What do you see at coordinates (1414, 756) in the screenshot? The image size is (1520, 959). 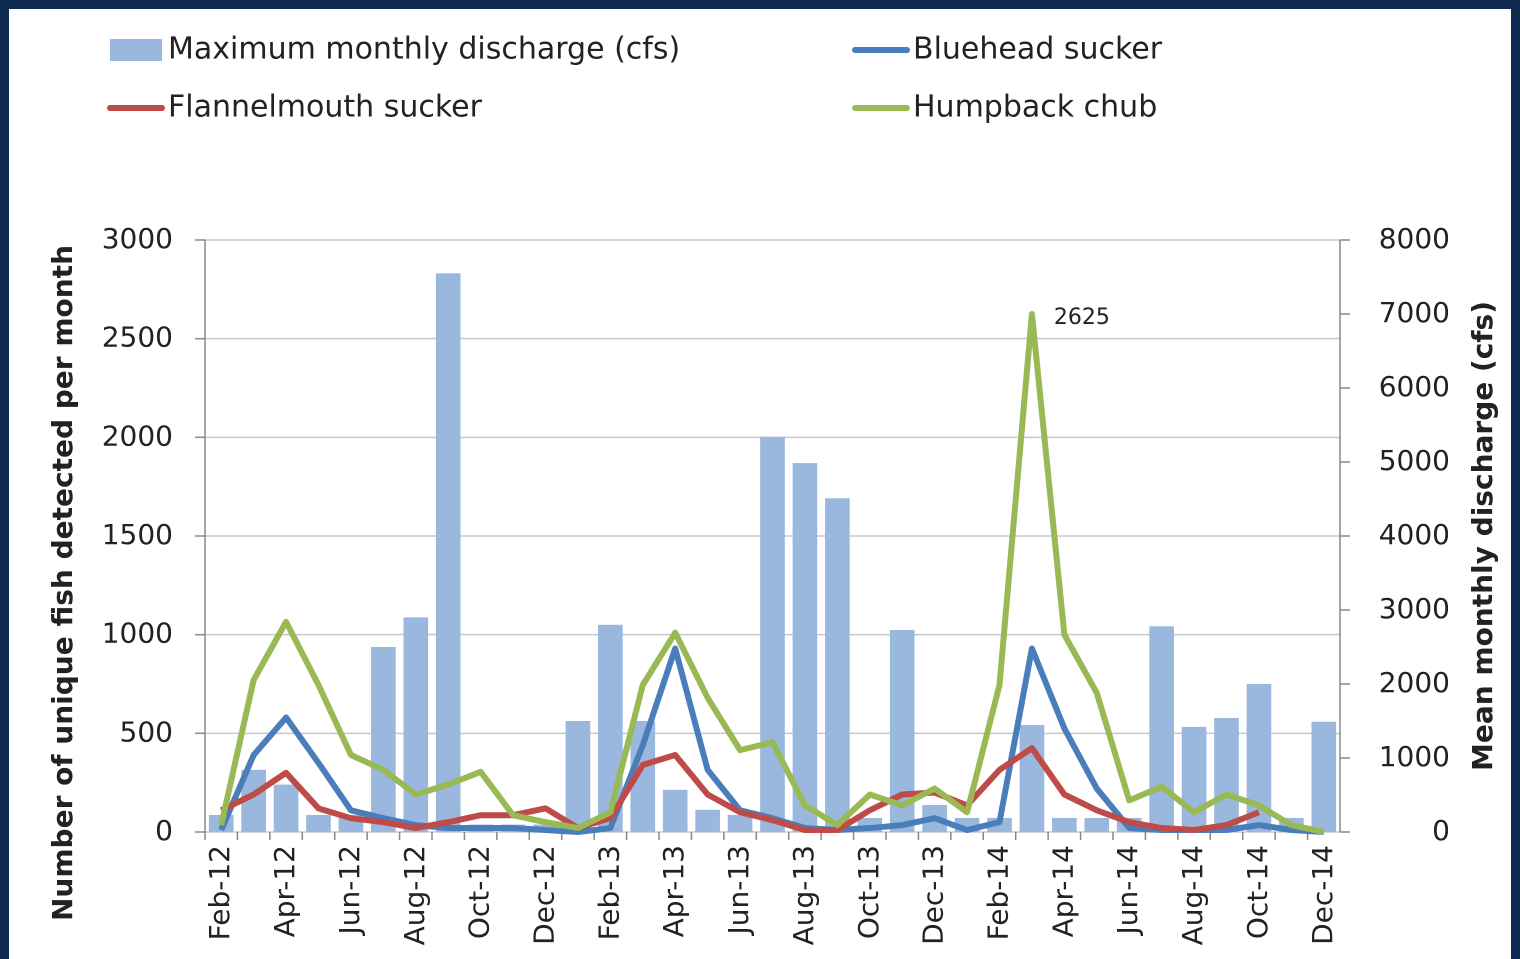 I see `y2-tick-label: 1000` at bounding box center [1414, 756].